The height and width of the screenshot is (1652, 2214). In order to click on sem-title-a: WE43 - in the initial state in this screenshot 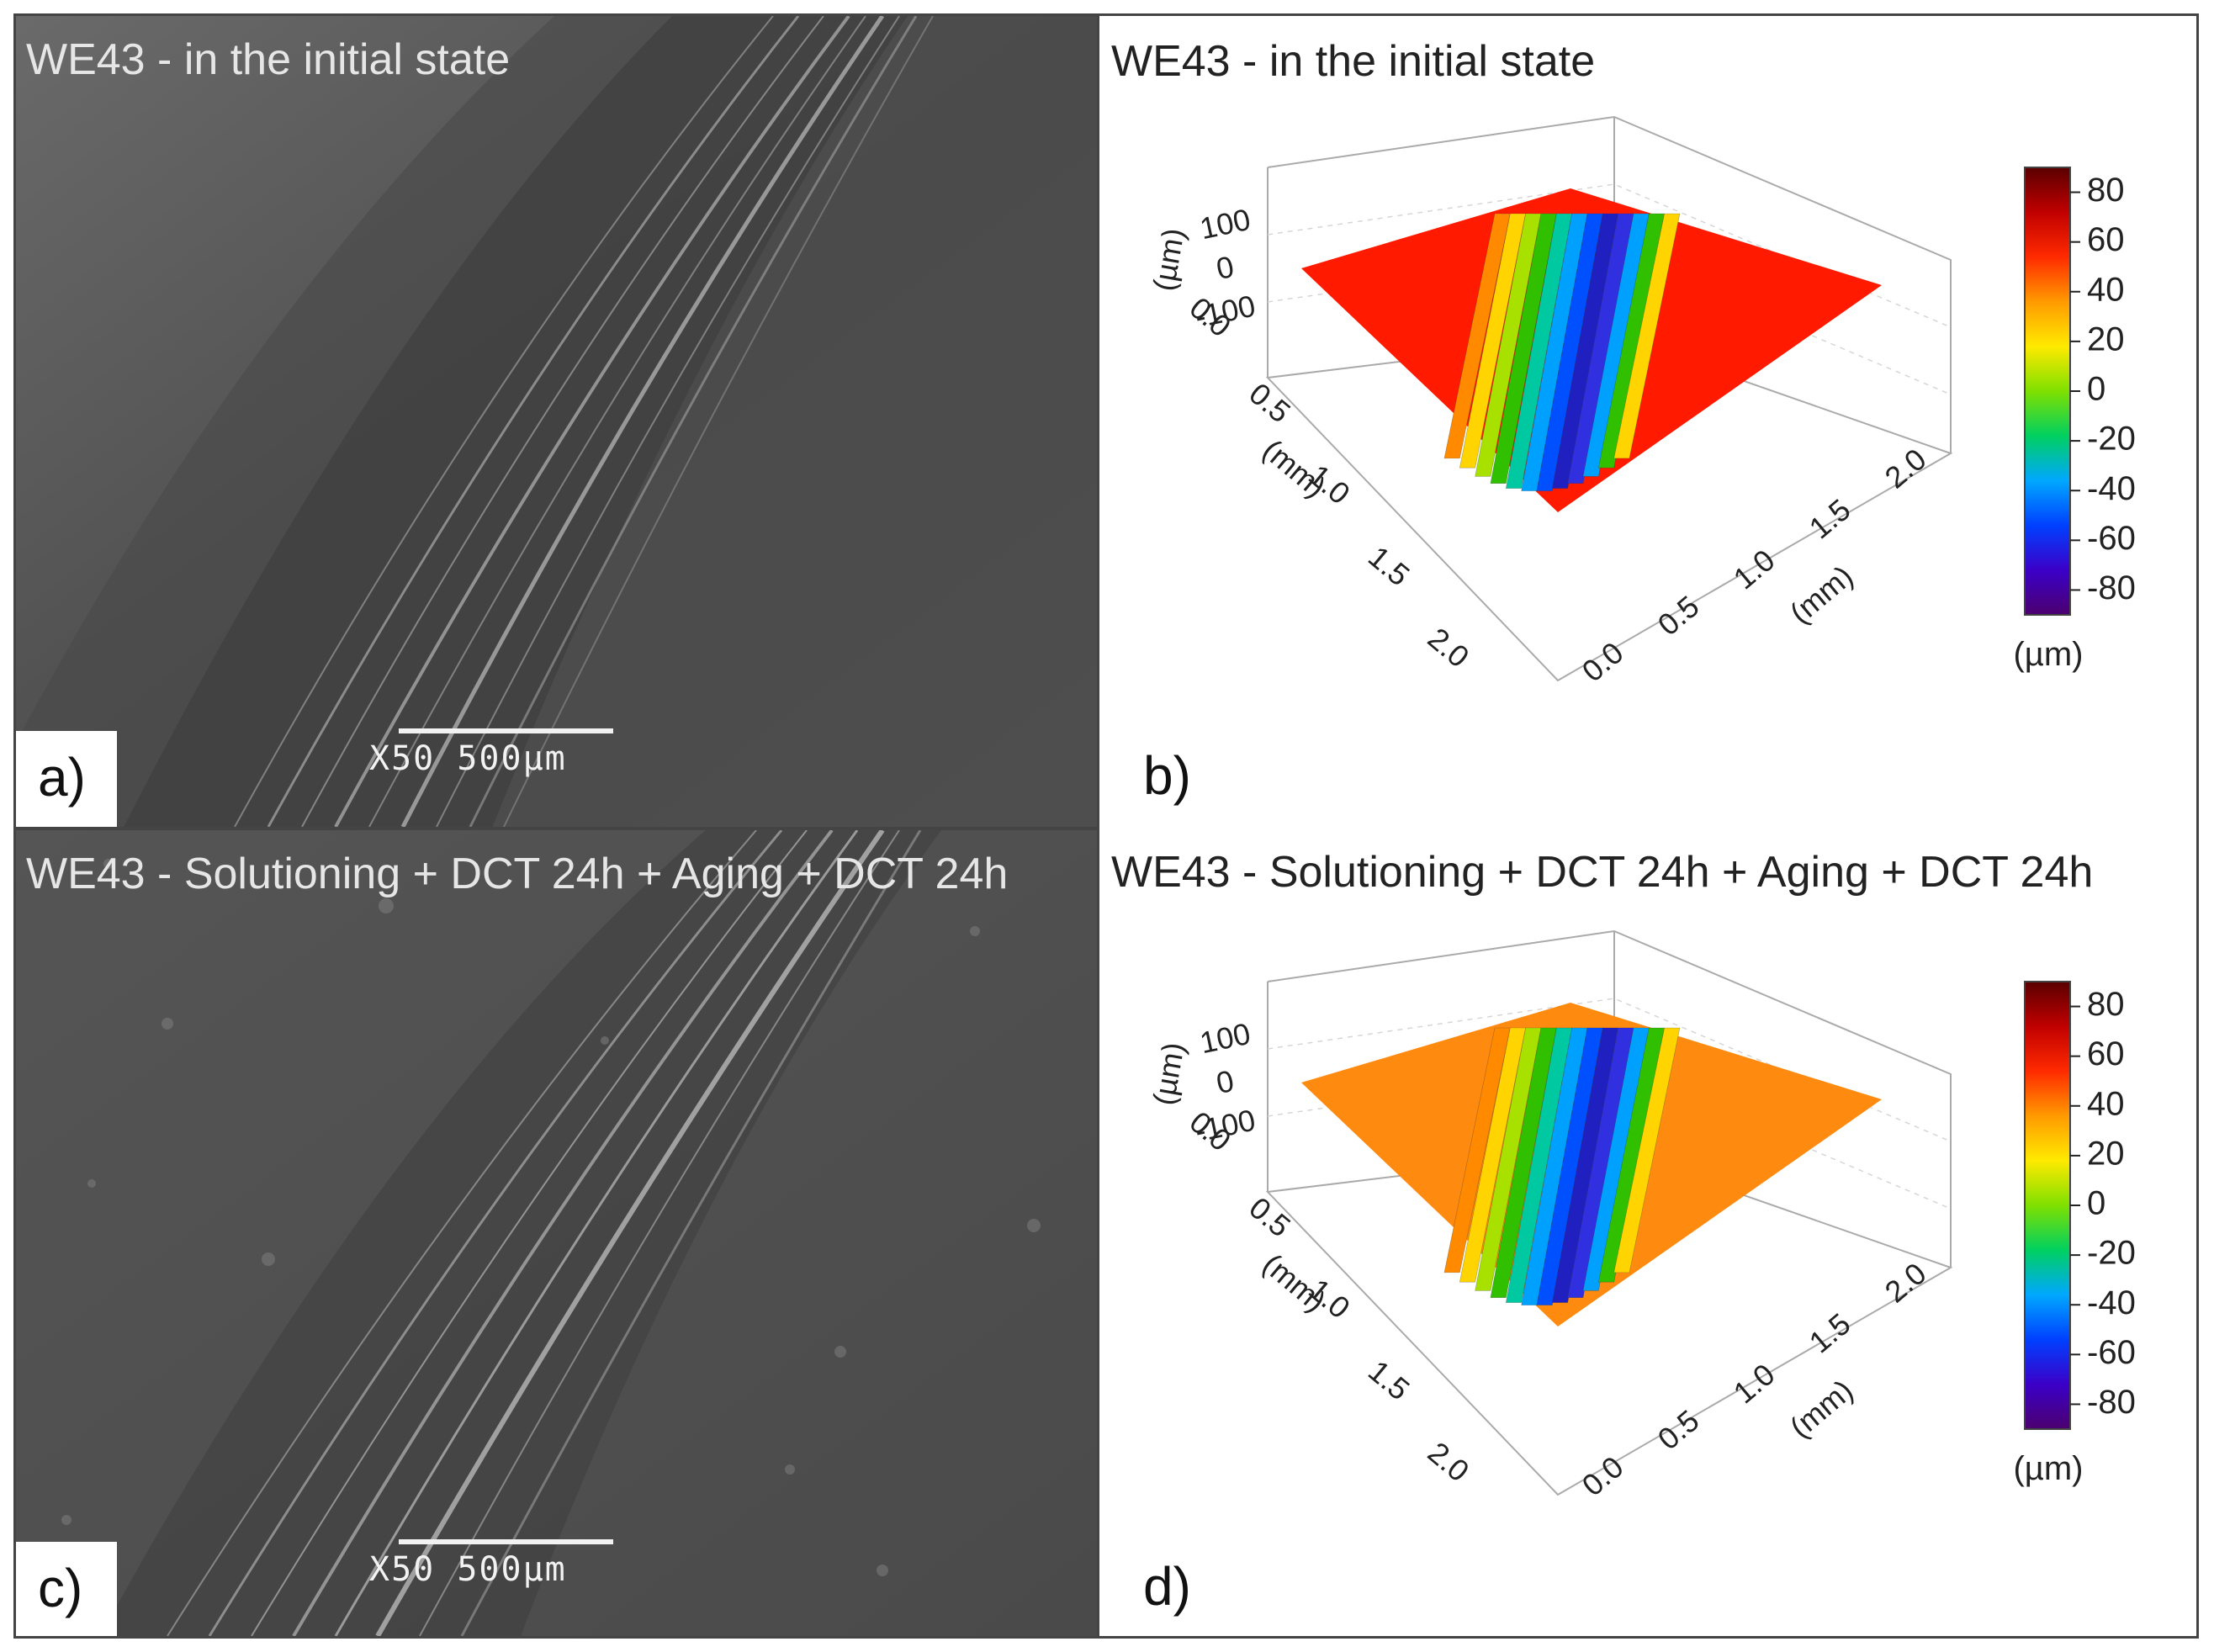, I will do `click(268, 59)`.